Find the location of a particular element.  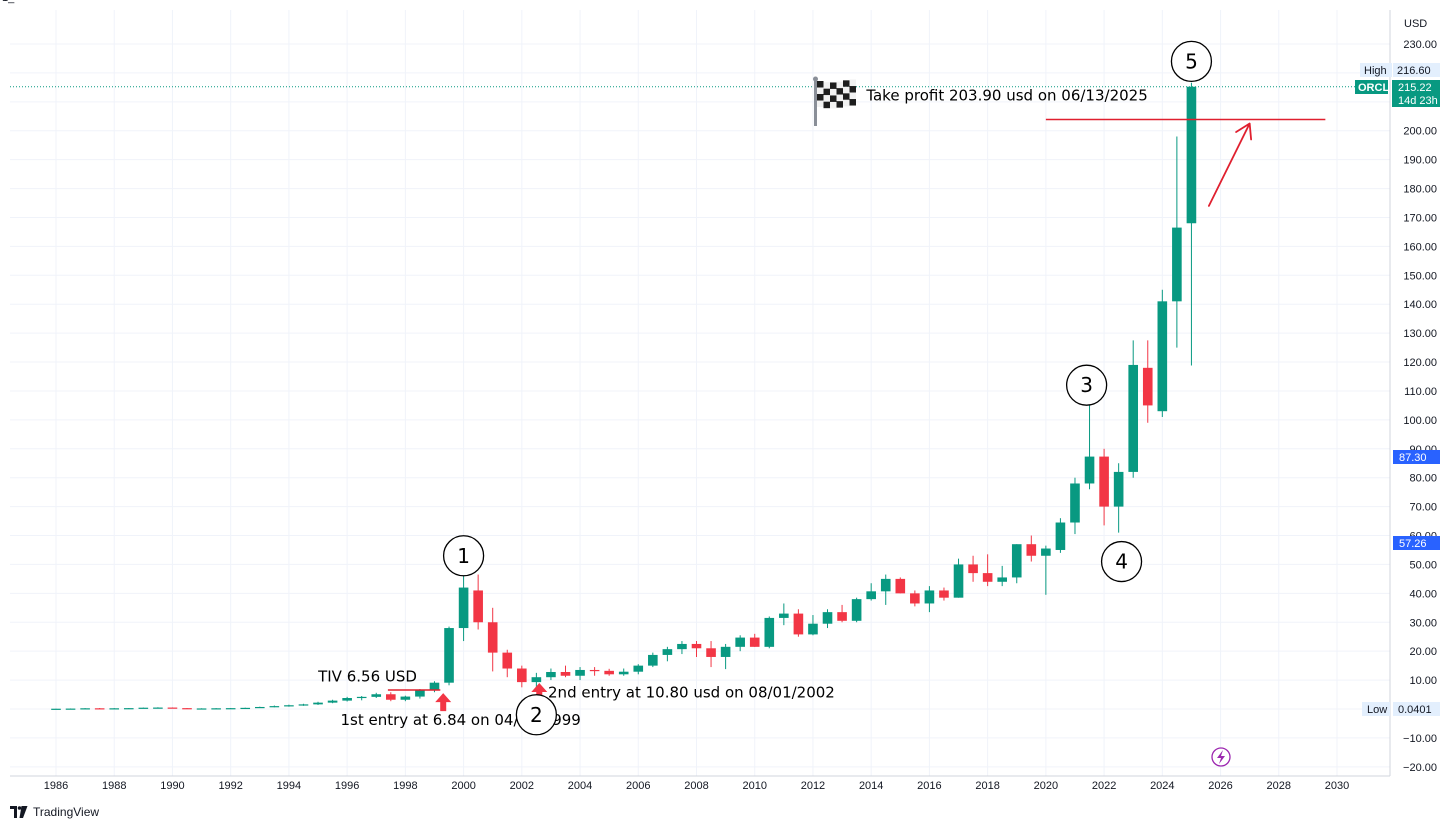

bar-countdown: 14d 23h is located at coordinates (1418, 101).